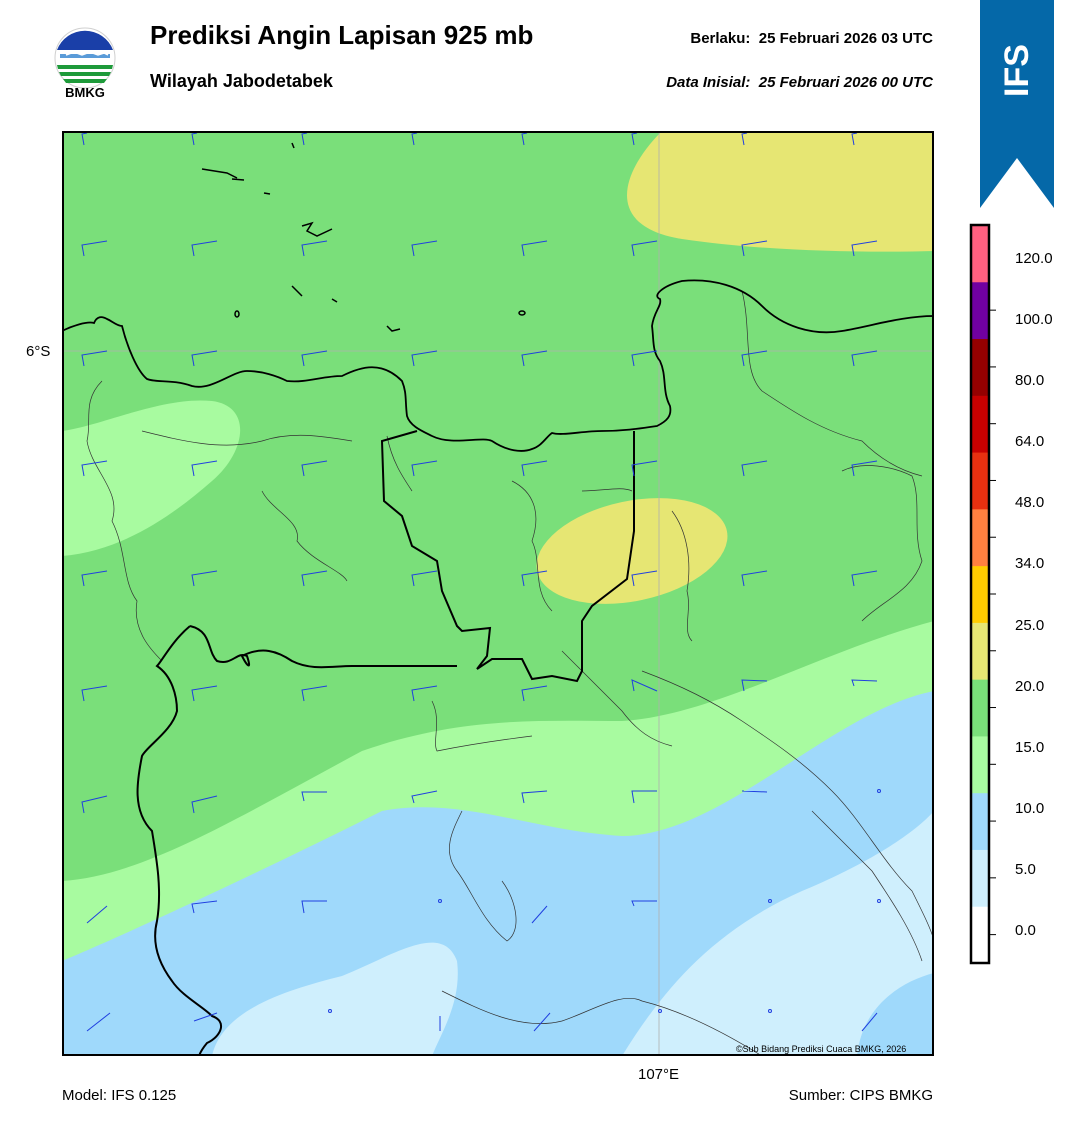 This screenshot has width=1081, height=1128. I want to click on lon-label: 107°E, so click(659, 1074).